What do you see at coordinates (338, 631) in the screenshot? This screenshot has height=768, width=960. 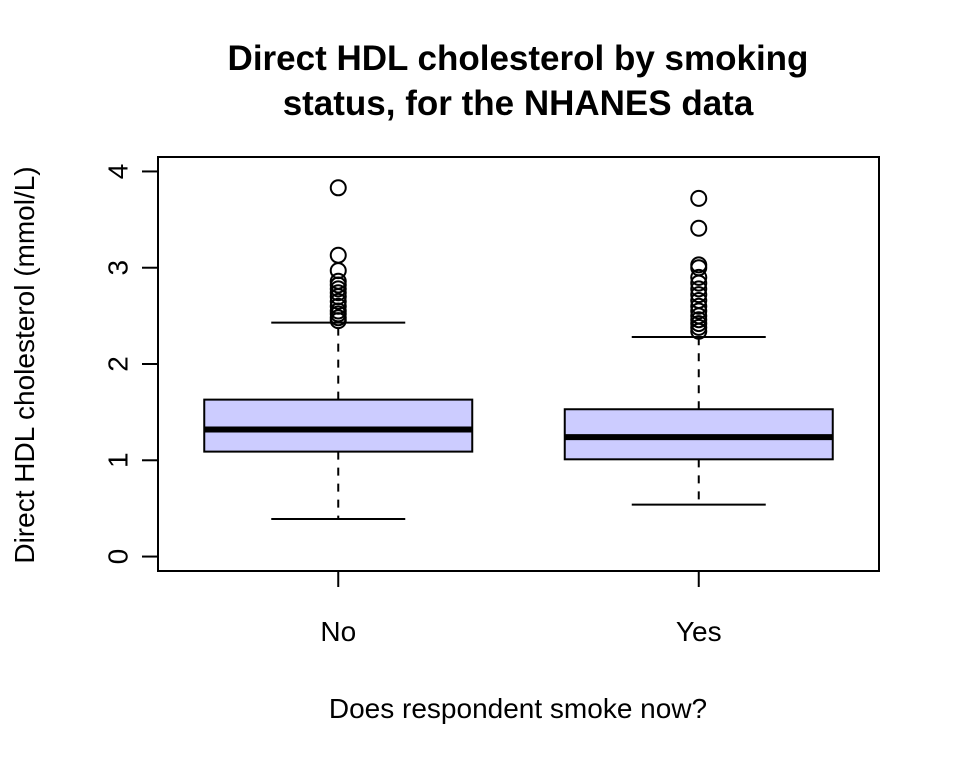 I see `x-tick-label-no: No` at bounding box center [338, 631].